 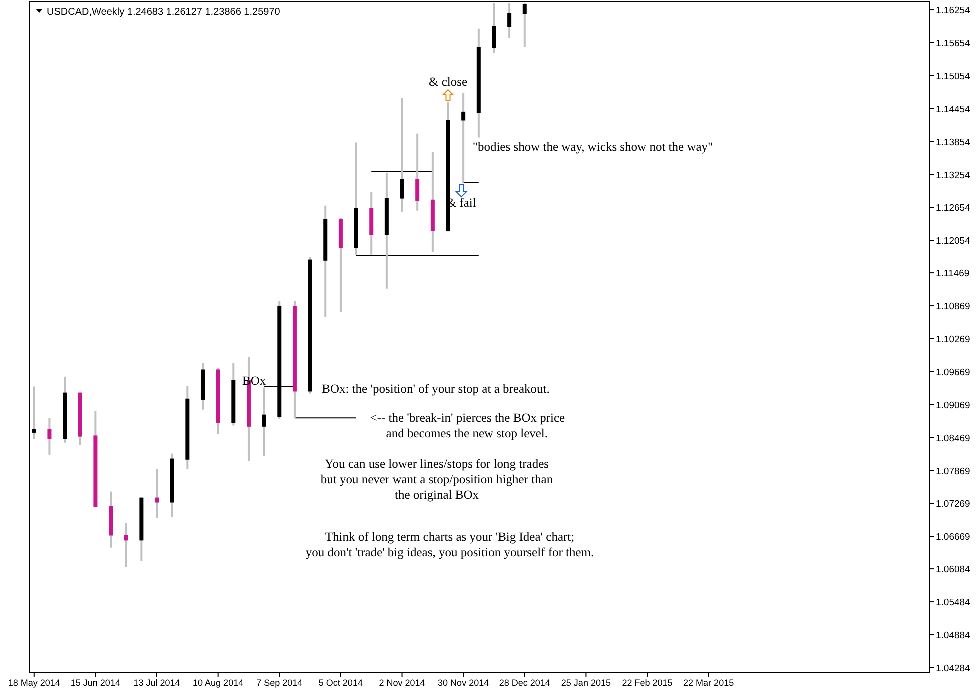 I want to click on y-tick-label: 1.15654, so click(x=953, y=44).